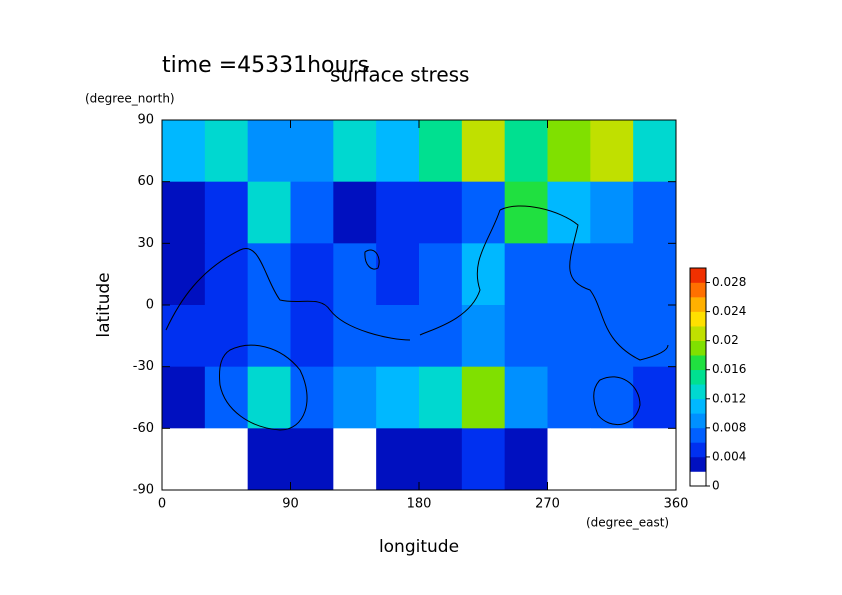  Describe the element at coordinates (143, 428) in the screenshot. I see `y-tick-label: -60` at that location.